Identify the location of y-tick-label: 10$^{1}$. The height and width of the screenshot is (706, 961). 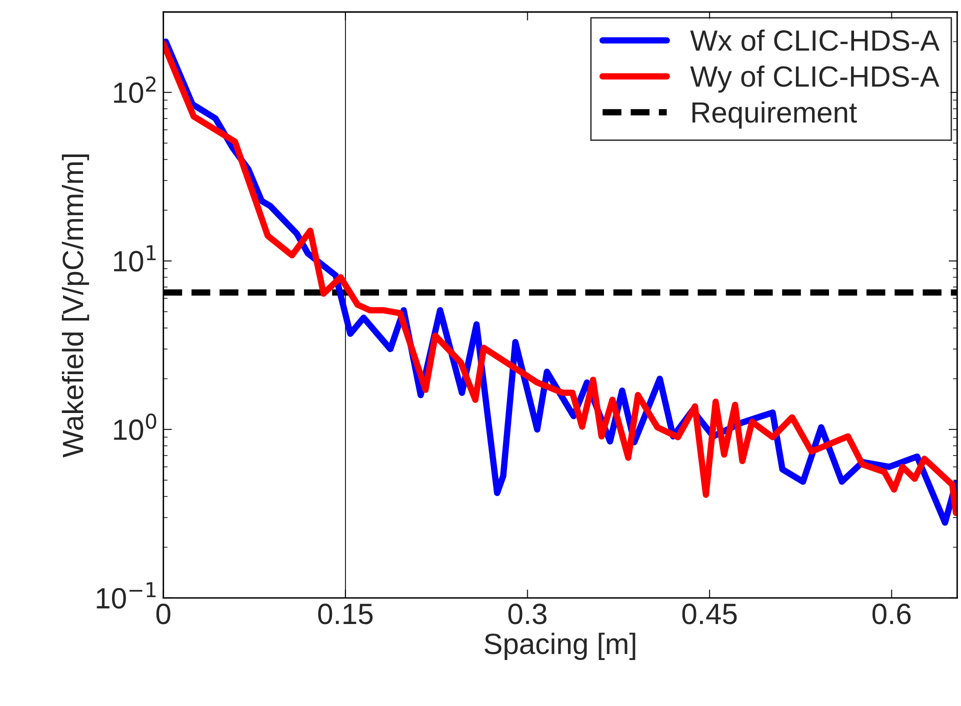
(135, 258).